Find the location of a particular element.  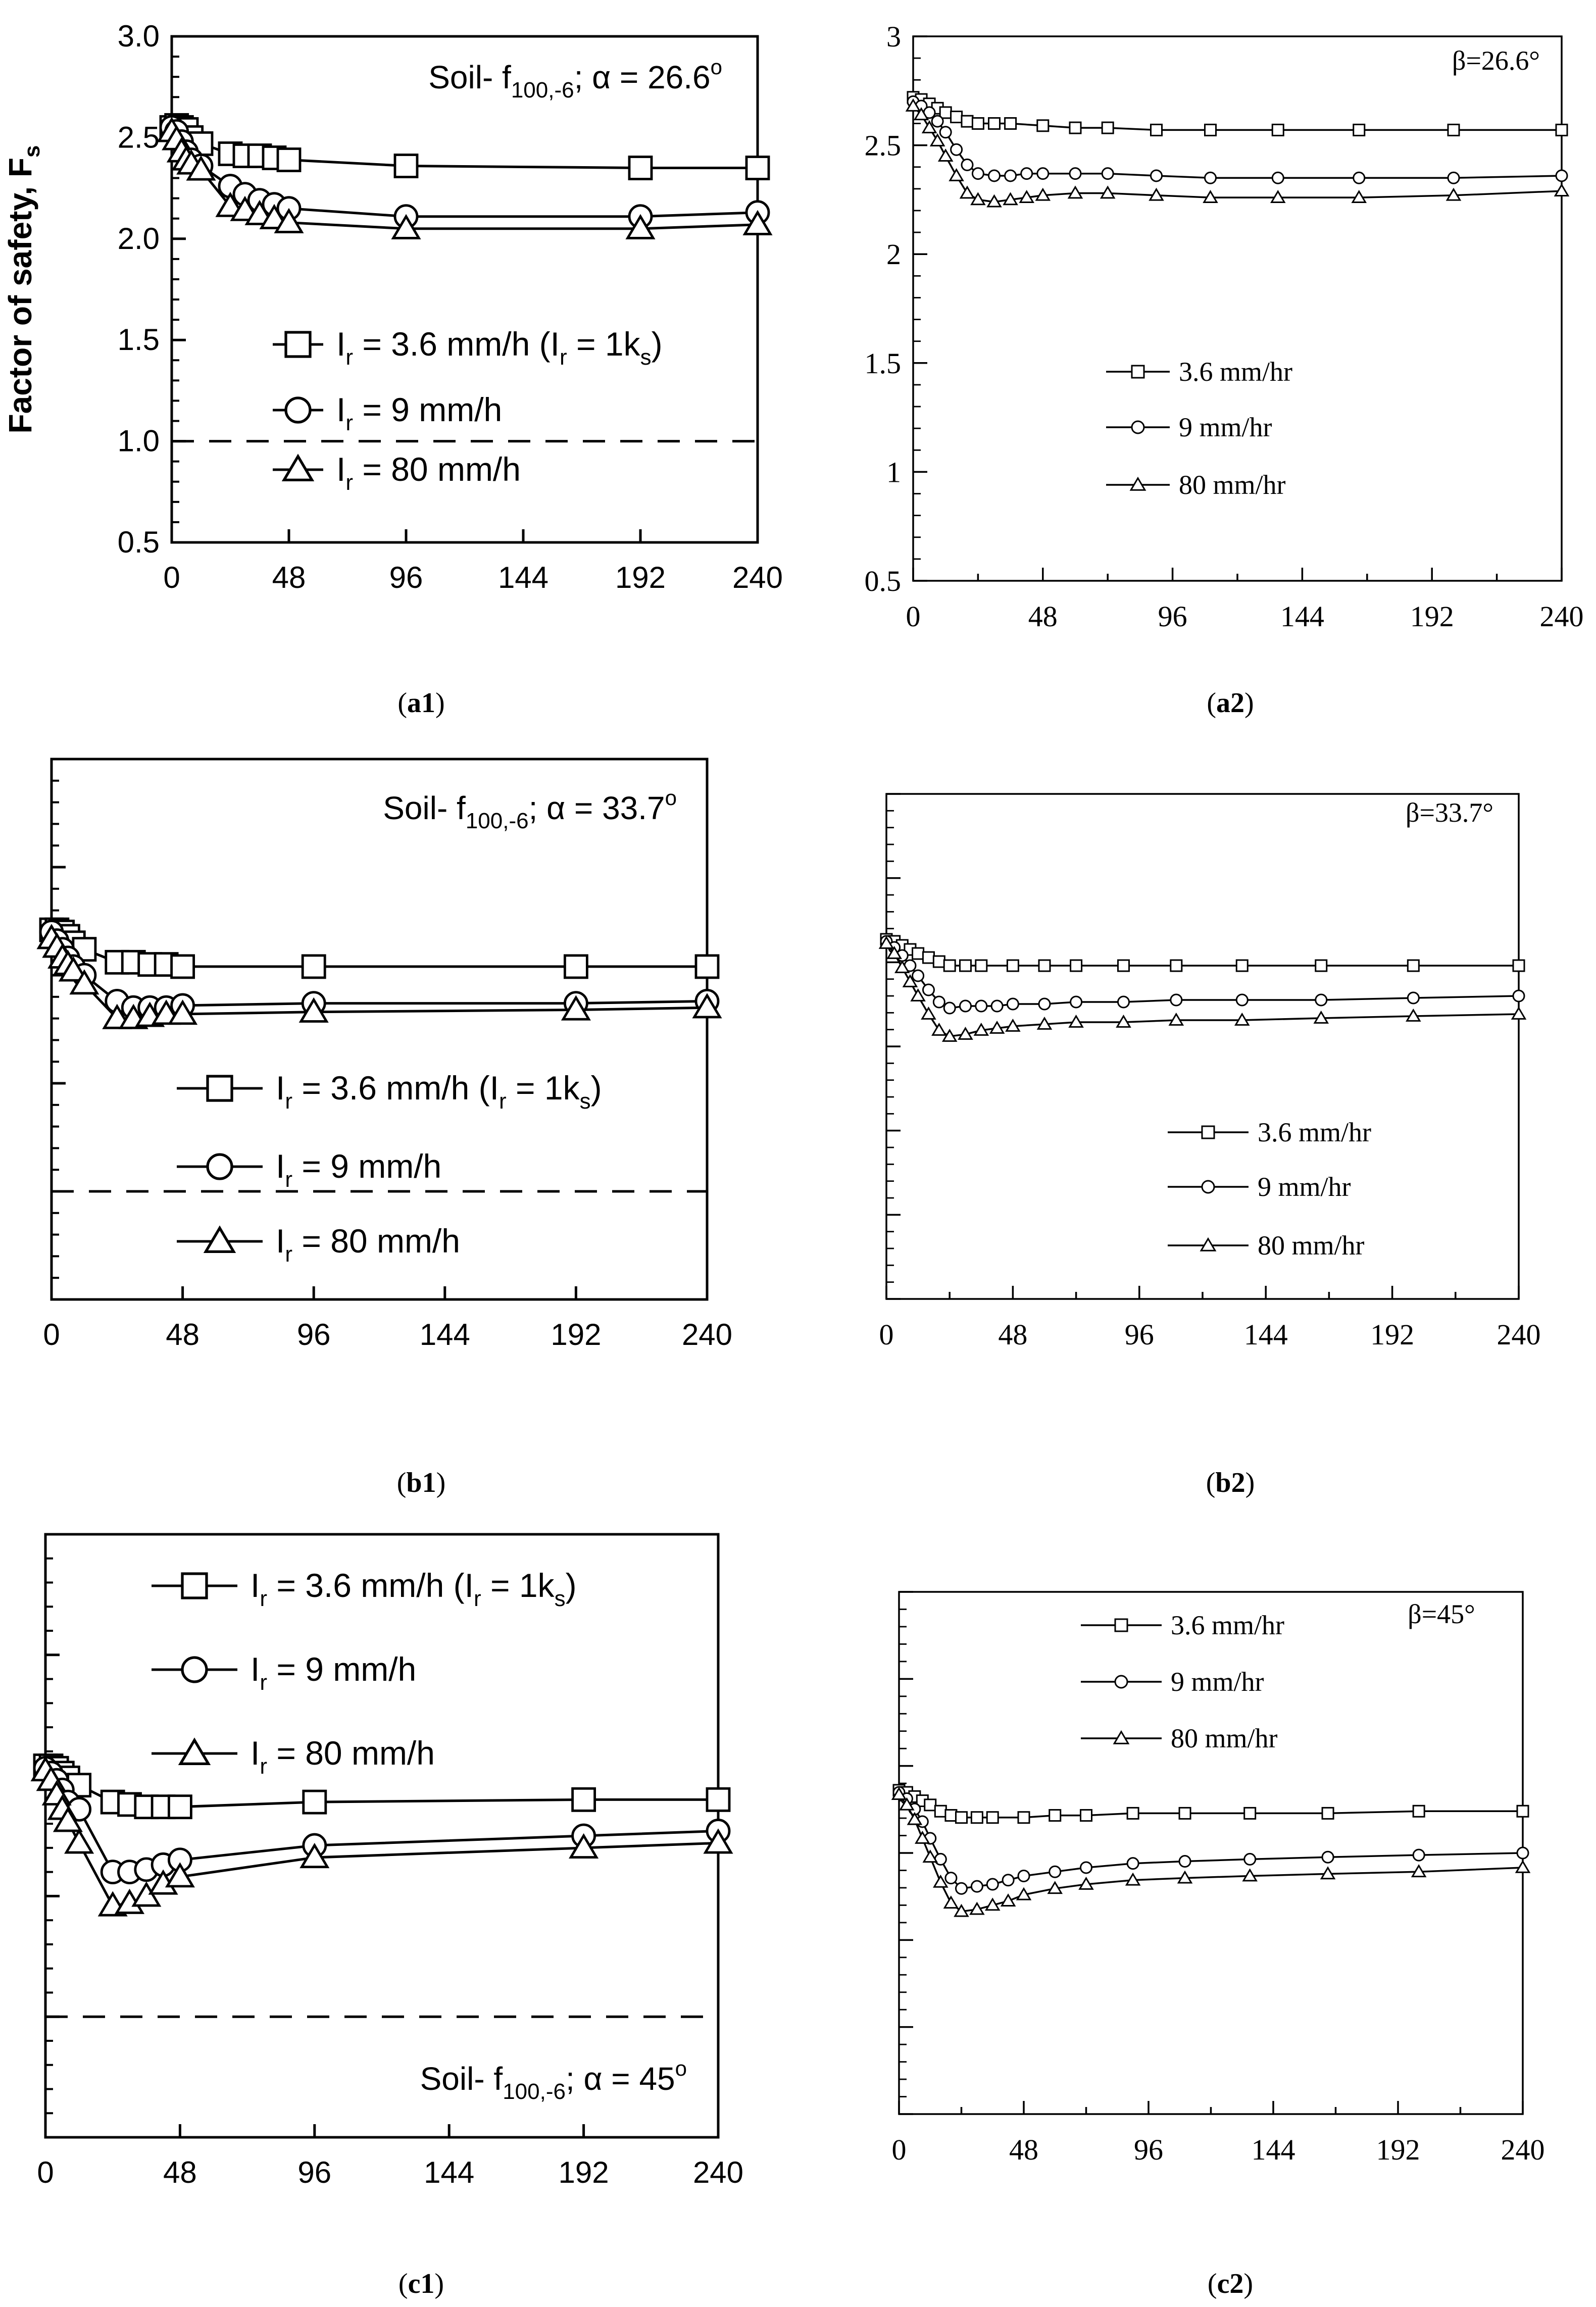

x-tick-label-a2: 0 is located at coordinates (914, 616).